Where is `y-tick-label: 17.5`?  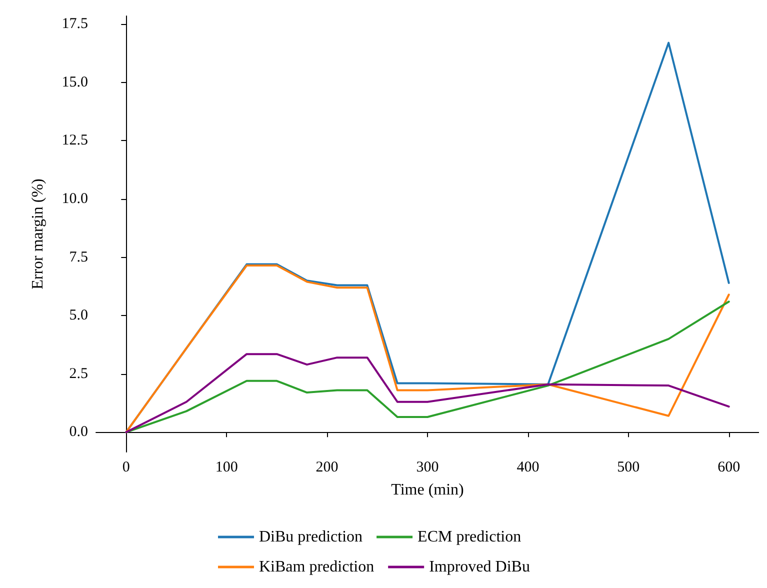 y-tick-label: 17.5 is located at coordinates (75, 24).